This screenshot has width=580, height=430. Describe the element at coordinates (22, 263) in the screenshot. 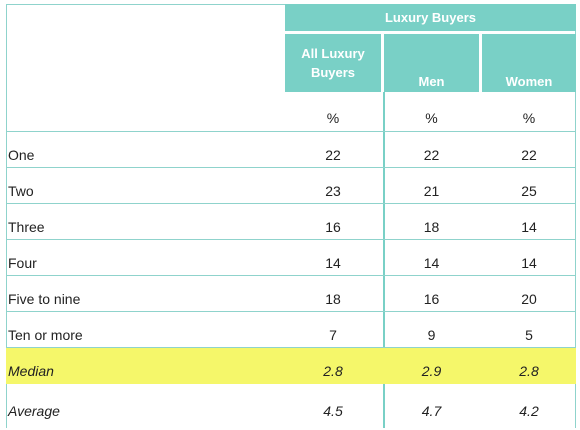

I see `row-label: Four` at that location.